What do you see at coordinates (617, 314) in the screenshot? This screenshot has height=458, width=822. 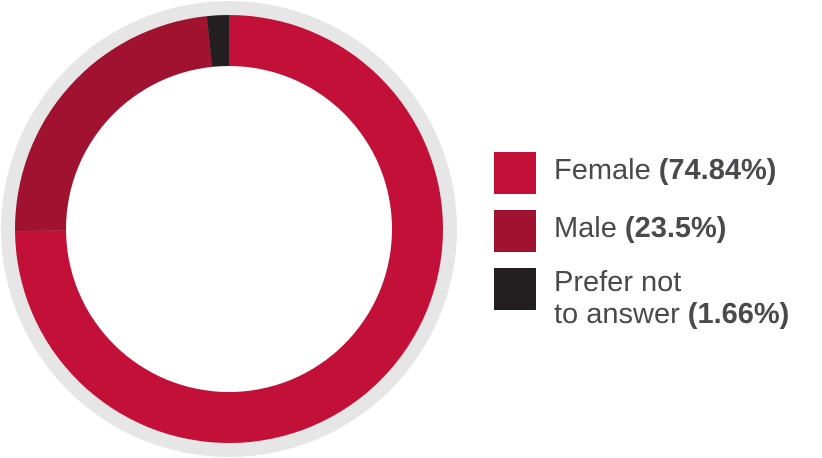 I see `legend-text-prefer-not-line2: to answer` at bounding box center [617, 314].